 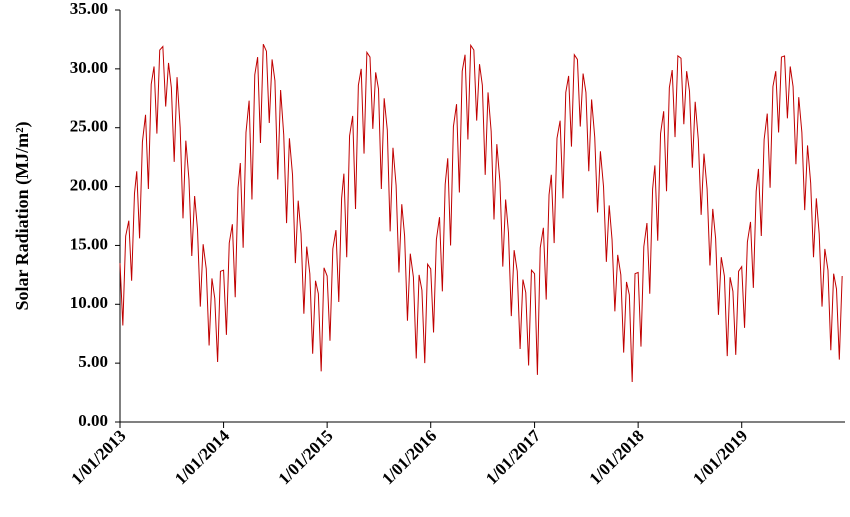 What do you see at coordinates (98, 457) in the screenshot?
I see `x-tick-label: 1/01/2013` at bounding box center [98, 457].